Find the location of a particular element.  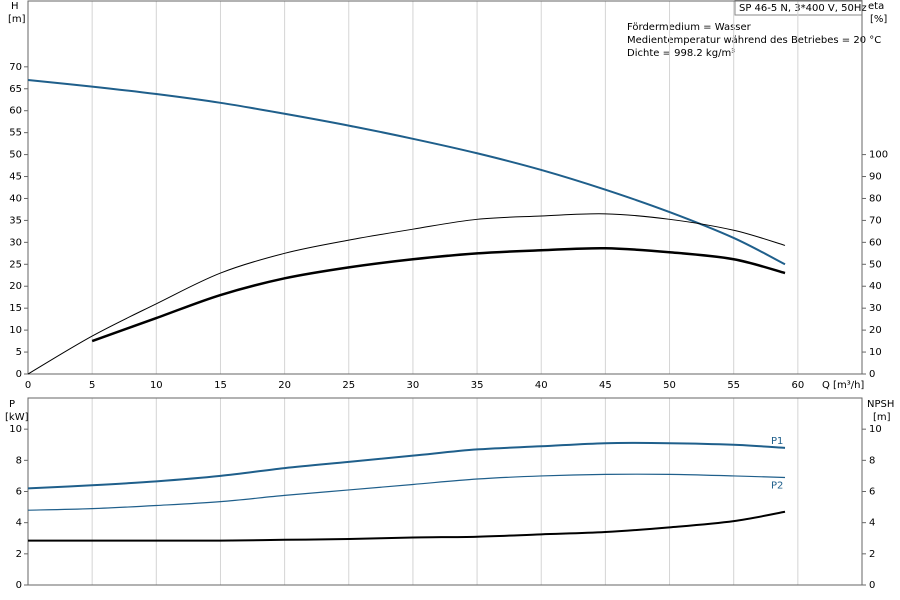

y-tick-label: 6 is located at coordinates (19, 492).